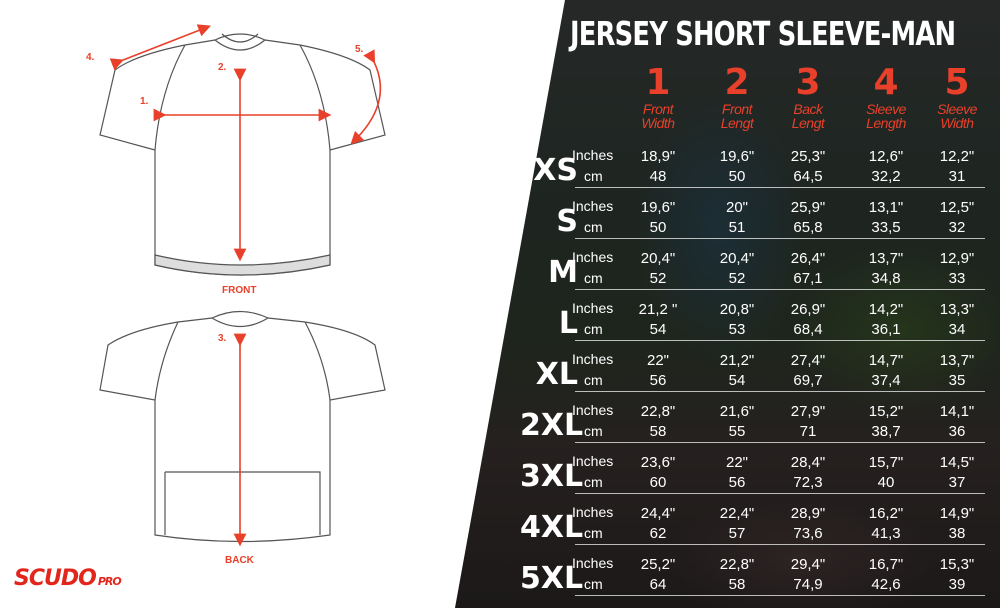  I want to click on jersey-back-drawing, so click(242, 426).